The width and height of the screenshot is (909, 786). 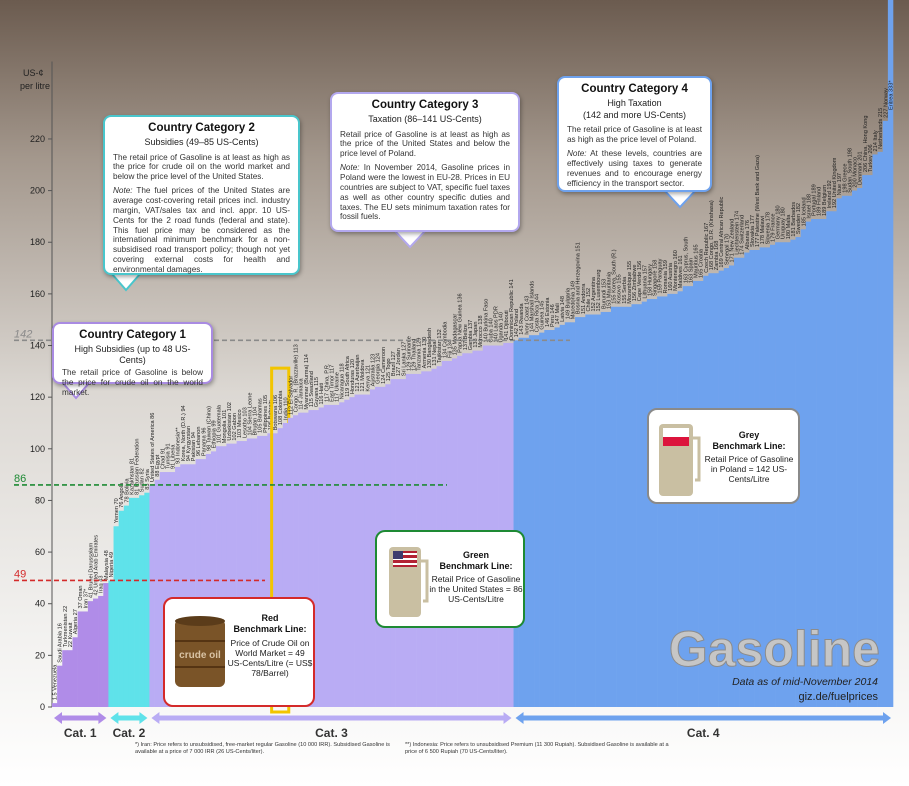 I want to click on bar-label: Liechtenstein 174, so click(x=738, y=233).